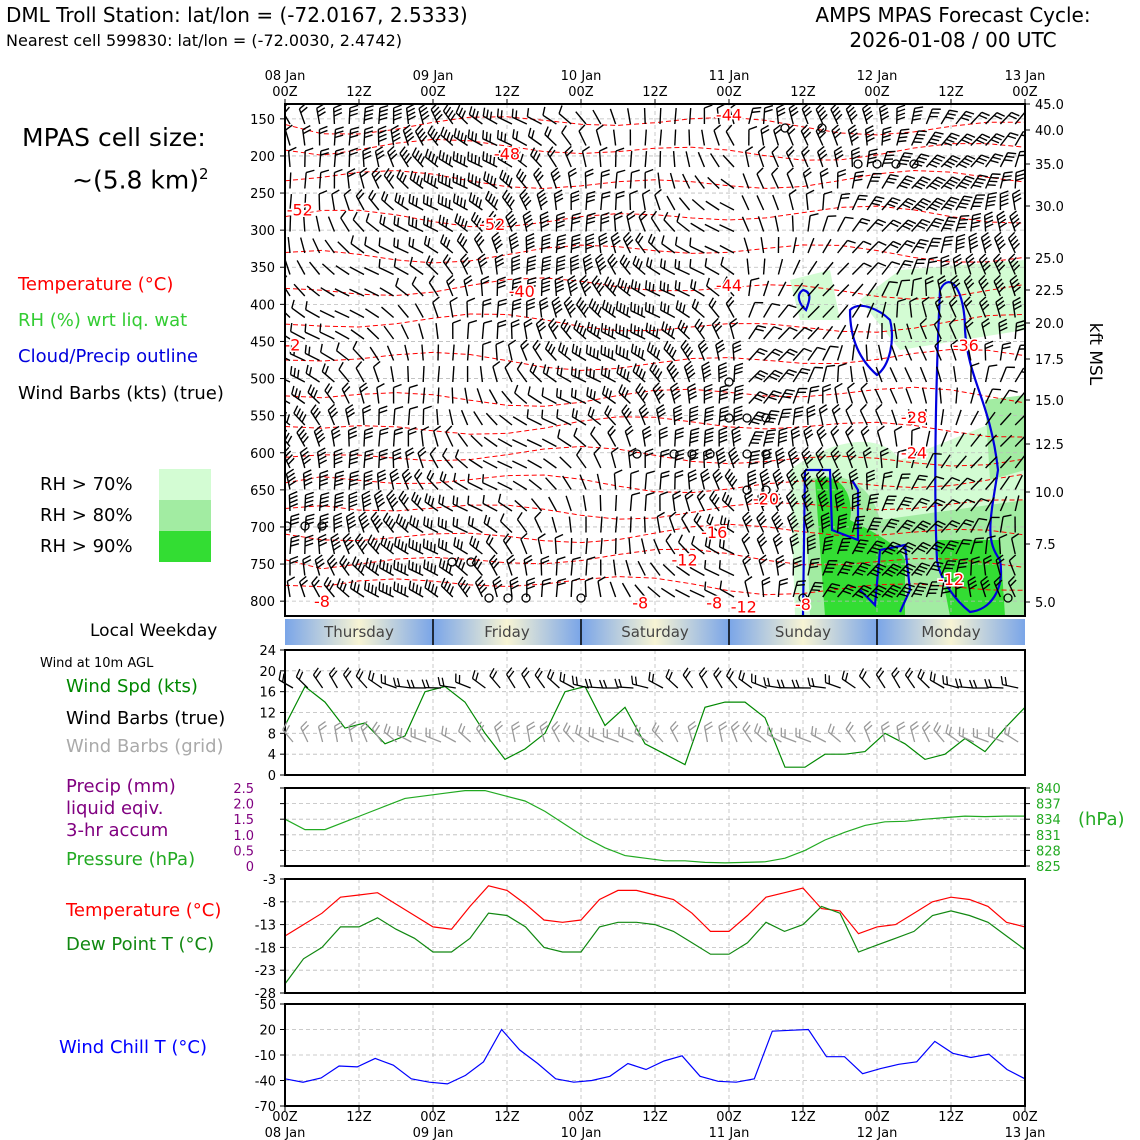  Describe the element at coordinates (267, 1031) in the screenshot. I see `y-tick-label: 20` at that location.